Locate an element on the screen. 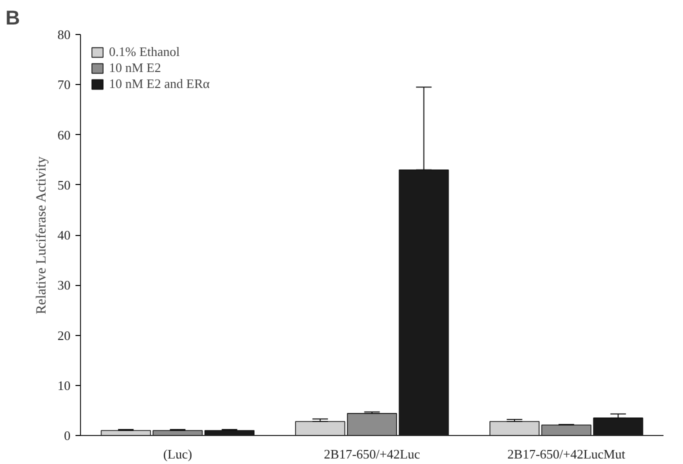  y-tick-label: 0 is located at coordinates (67, 435).